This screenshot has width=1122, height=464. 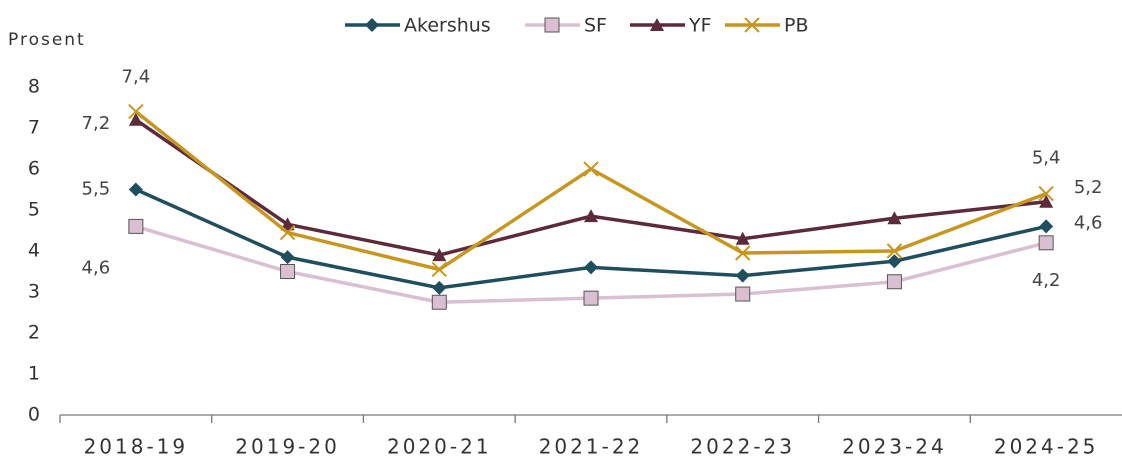 What do you see at coordinates (136, 77) in the screenshot?
I see `data-label: 7,4` at bounding box center [136, 77].